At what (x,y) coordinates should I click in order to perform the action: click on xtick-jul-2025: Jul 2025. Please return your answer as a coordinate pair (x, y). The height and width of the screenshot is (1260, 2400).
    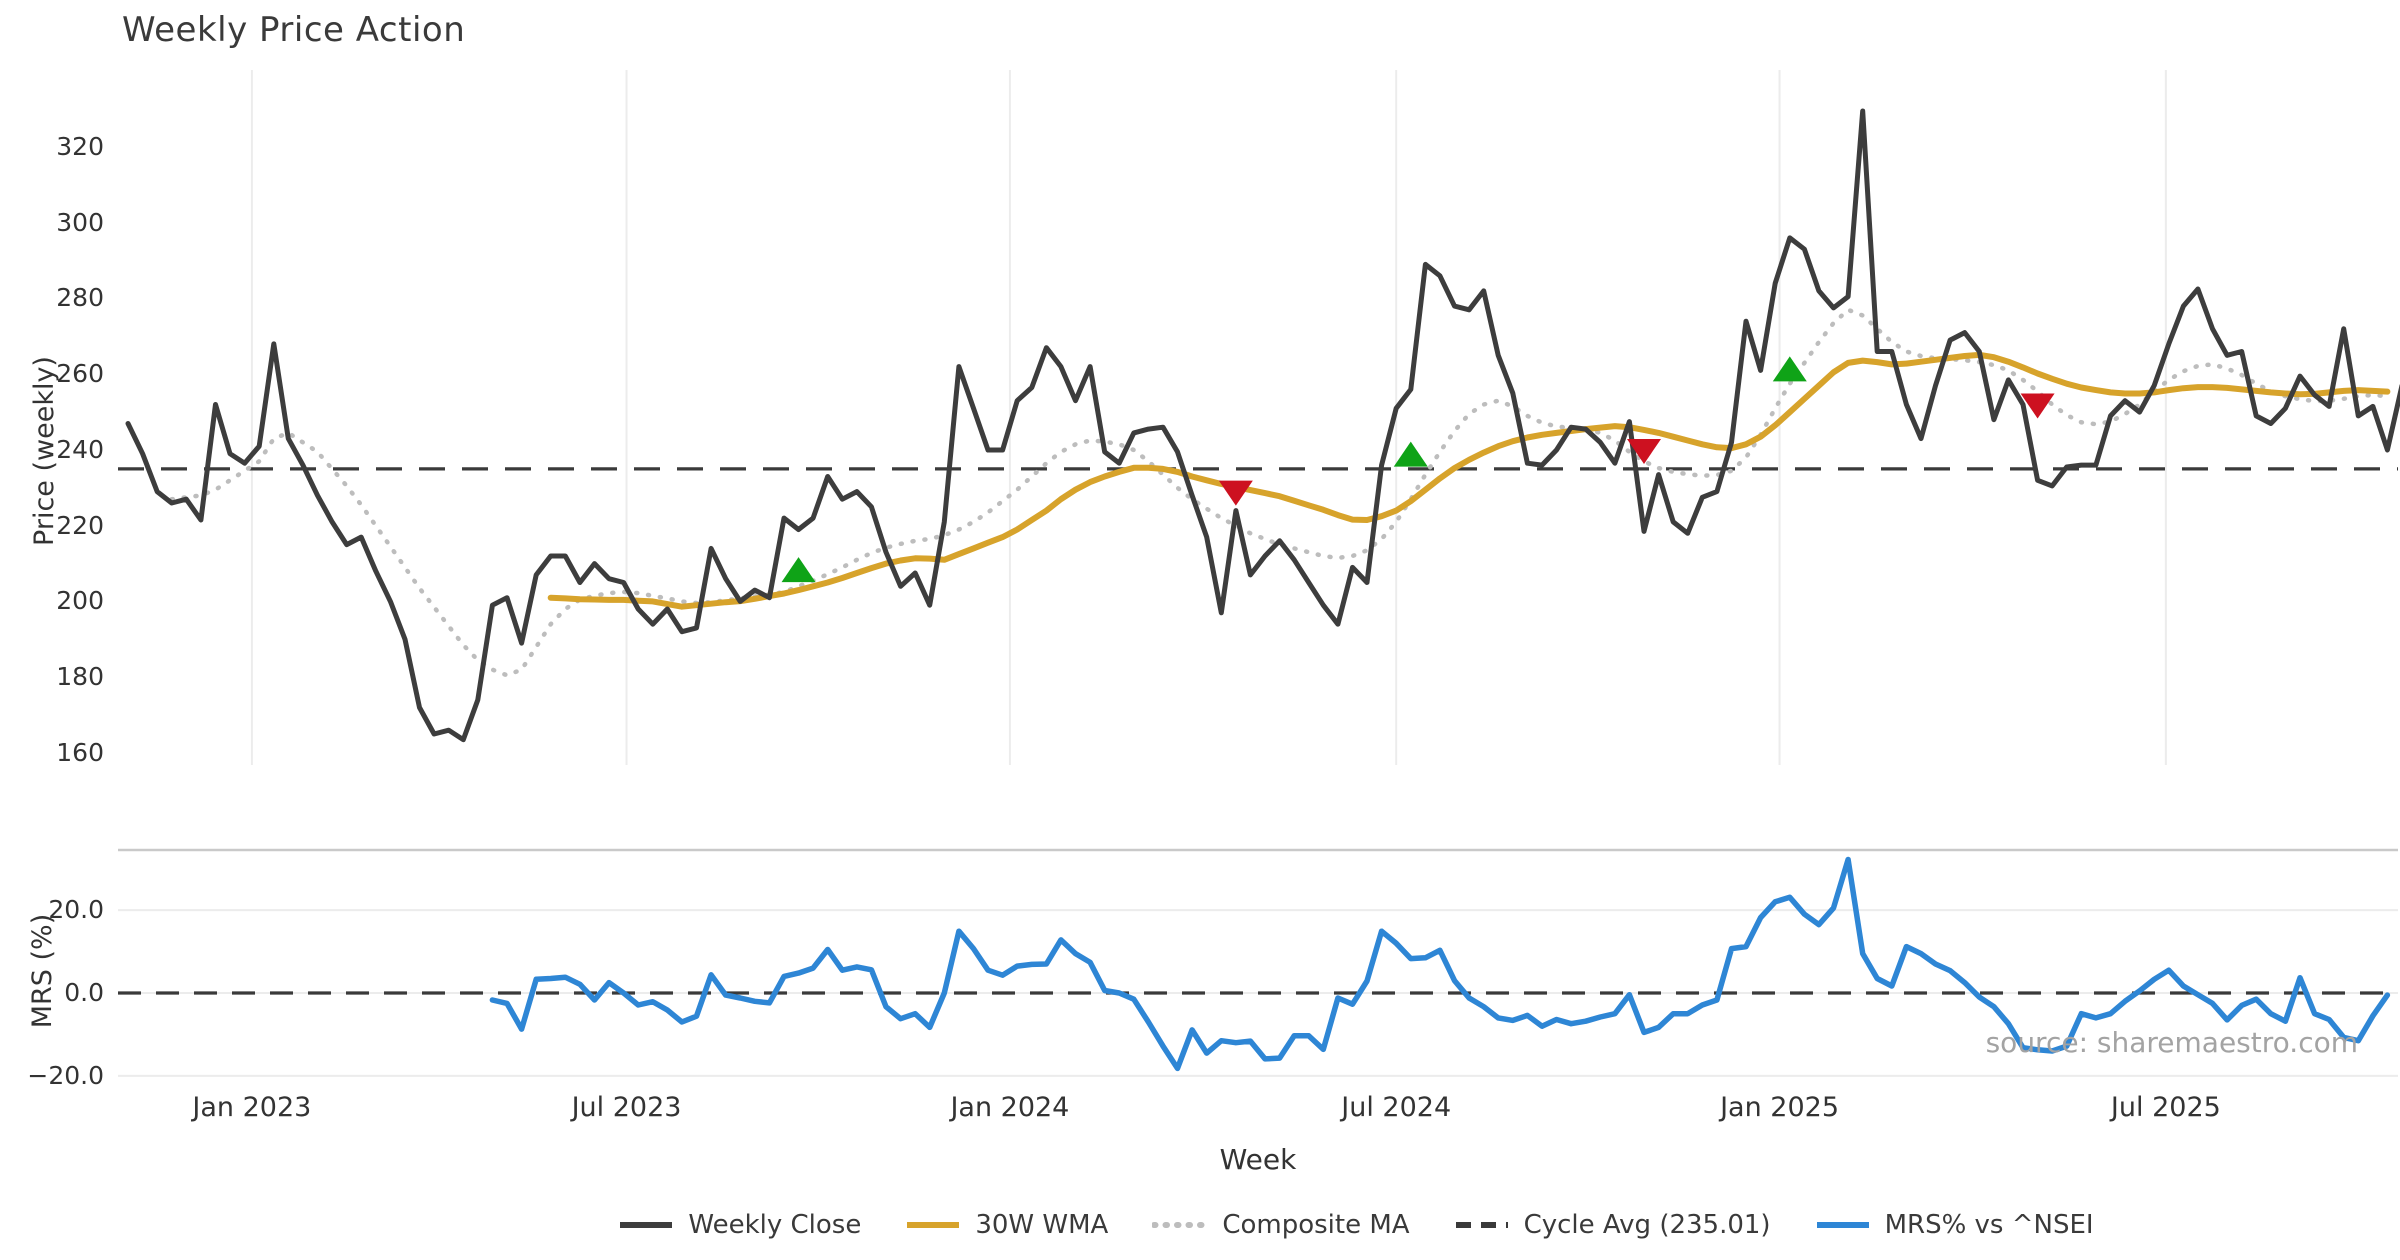
    Looking at the image, I should click on (2165, 1107).